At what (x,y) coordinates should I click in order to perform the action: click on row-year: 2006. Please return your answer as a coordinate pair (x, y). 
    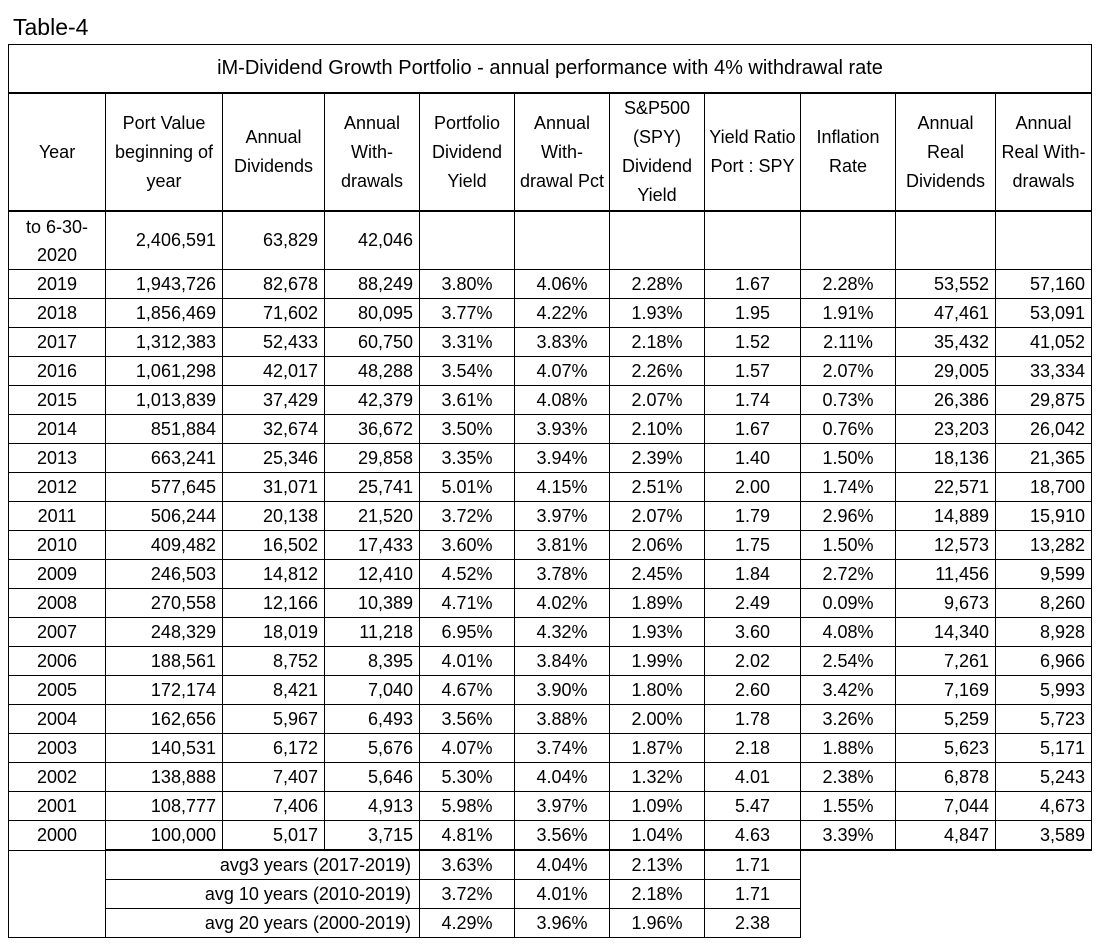
    Looking at the image, I should click on (57, 661).